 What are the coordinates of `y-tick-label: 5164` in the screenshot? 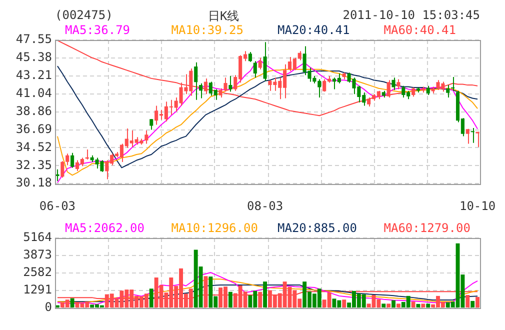 It's located at (37, 237).